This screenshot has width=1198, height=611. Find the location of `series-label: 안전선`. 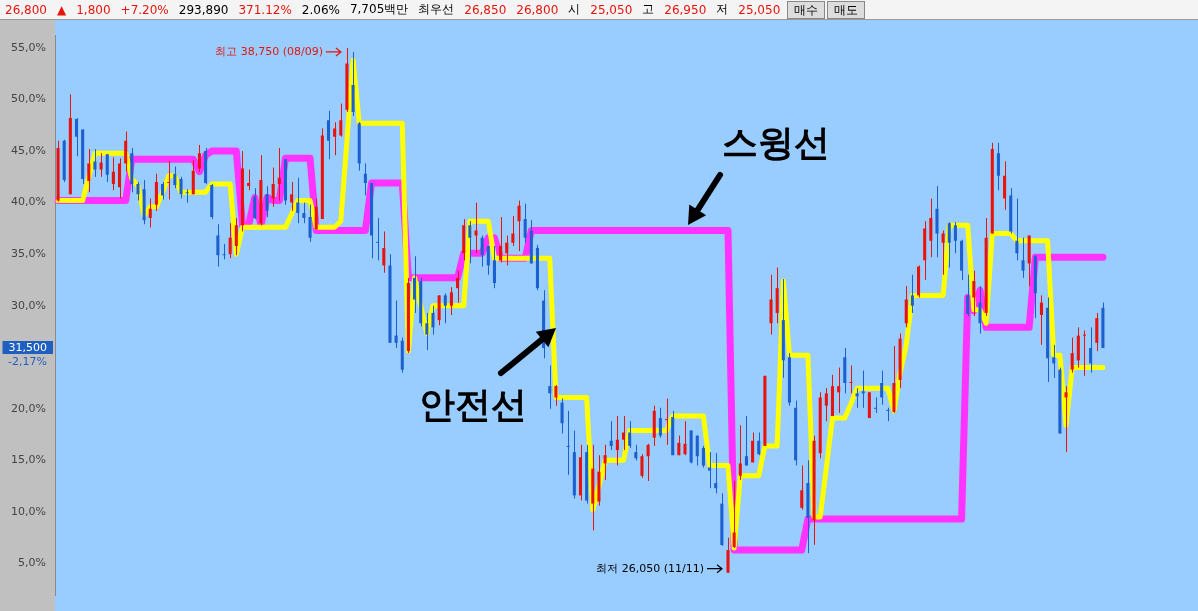

series-label: 안전선 is located at coordinates (472, 404).